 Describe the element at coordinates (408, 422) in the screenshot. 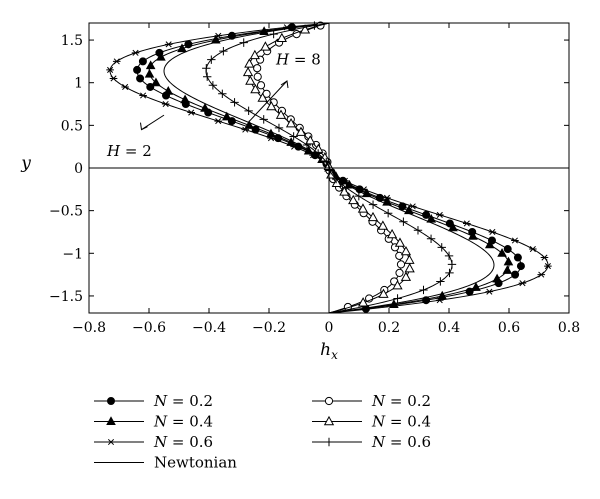

I see `legend-label-part: = 0.4` at that location.